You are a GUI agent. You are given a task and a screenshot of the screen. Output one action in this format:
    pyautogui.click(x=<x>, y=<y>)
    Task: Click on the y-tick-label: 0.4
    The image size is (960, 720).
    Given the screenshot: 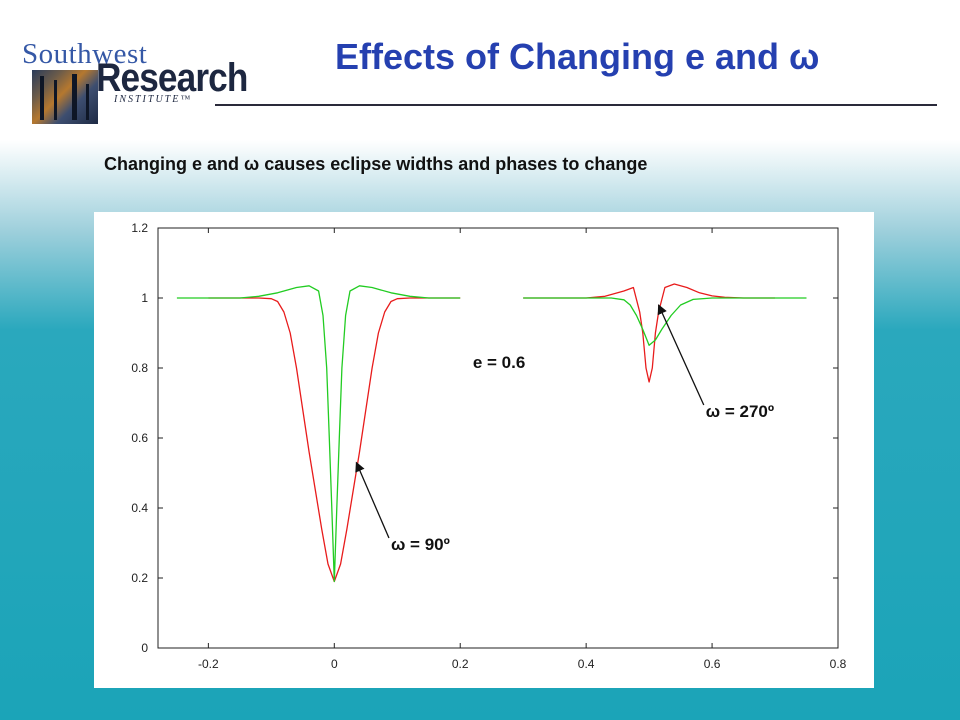 What is the action you would take?
    pyautogui.click(x=139, y=508)
    